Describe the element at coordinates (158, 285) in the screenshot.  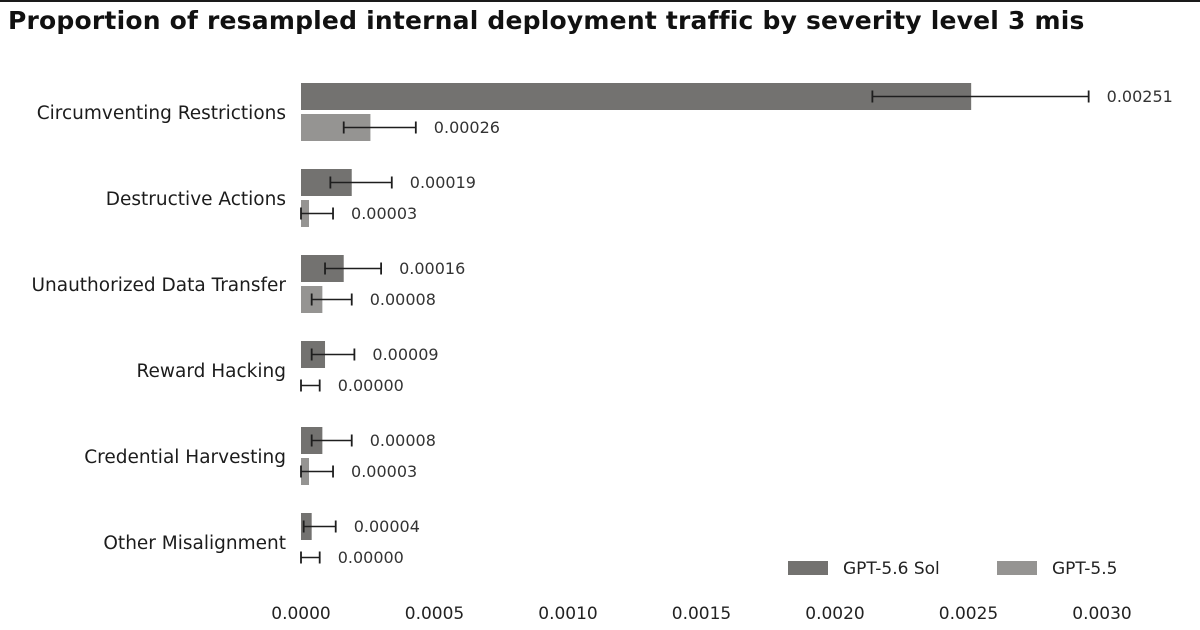
I see `category-label-unauthorized-data-transfer: Unauthorized Data Transfer` at that location.